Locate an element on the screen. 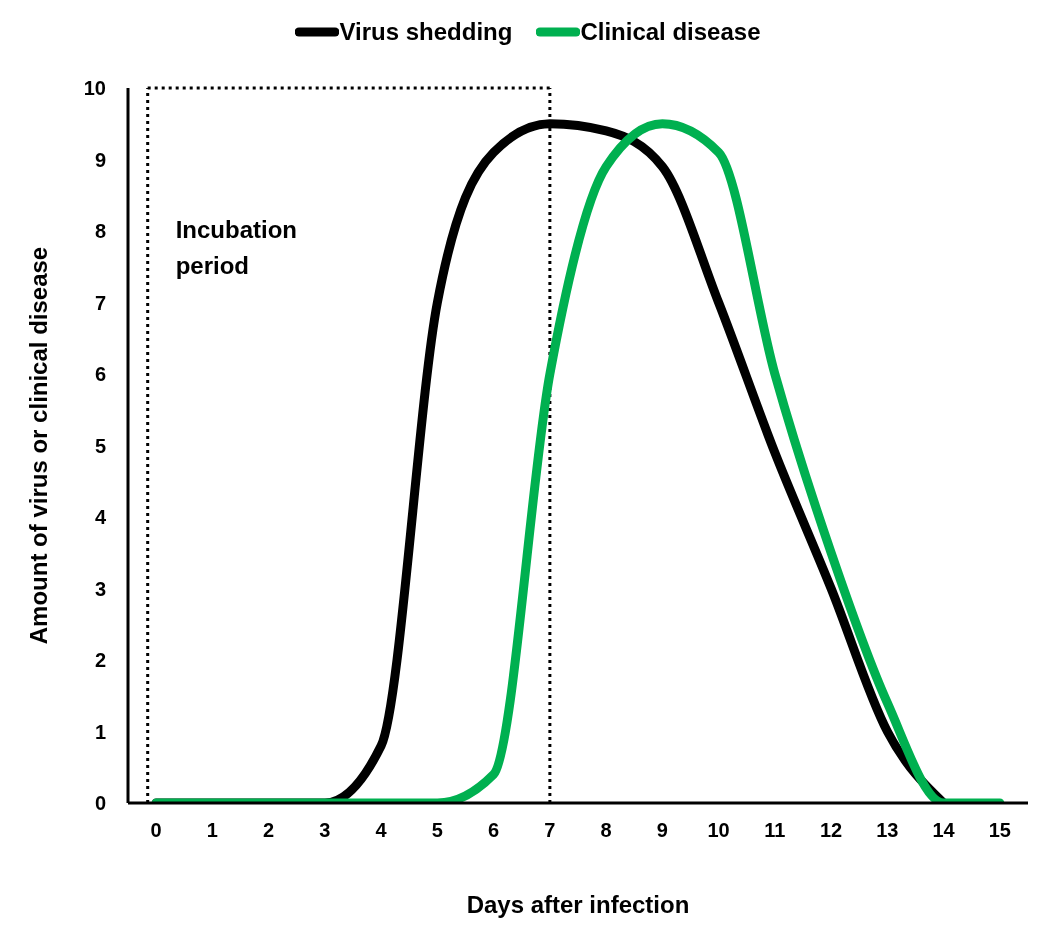  legend-label: Virus shedding is located at coordinates (426, 32).